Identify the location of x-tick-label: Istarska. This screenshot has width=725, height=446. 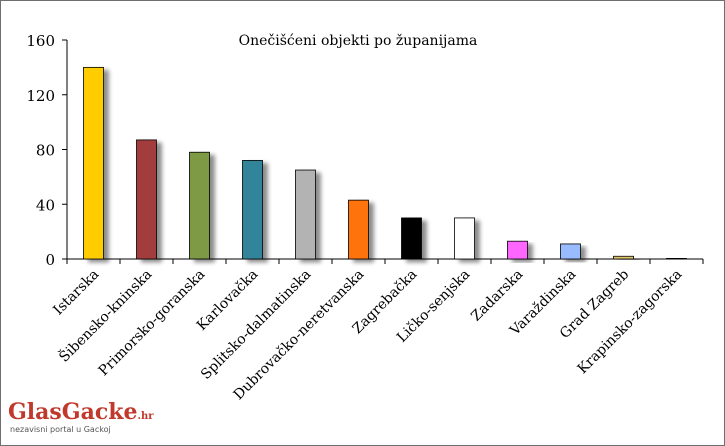
(76, 293).